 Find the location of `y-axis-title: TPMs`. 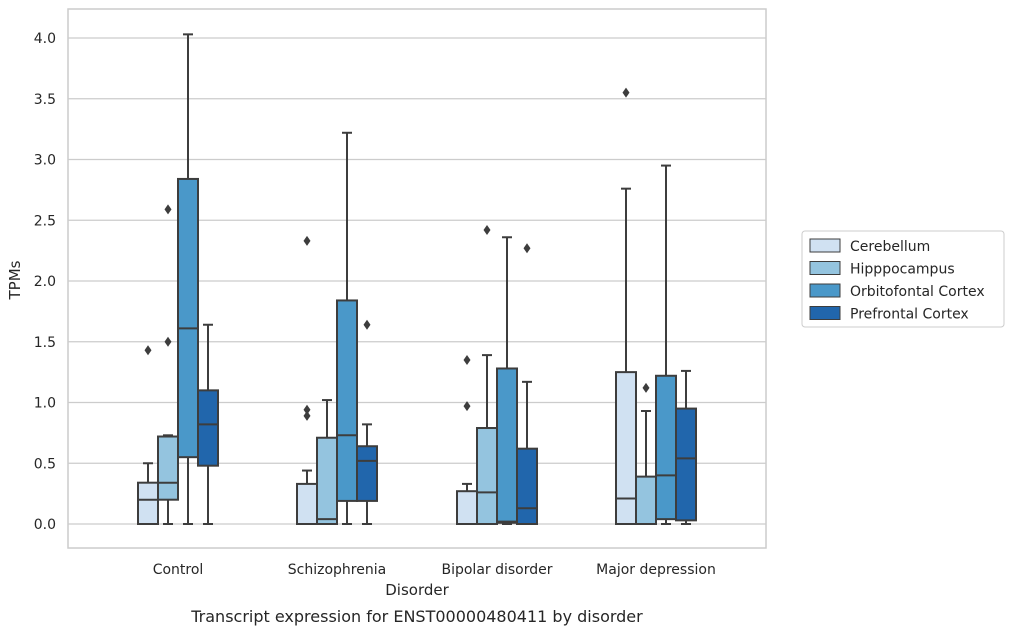

y-axis-title: TPMs is located at coordinates (15, 280).